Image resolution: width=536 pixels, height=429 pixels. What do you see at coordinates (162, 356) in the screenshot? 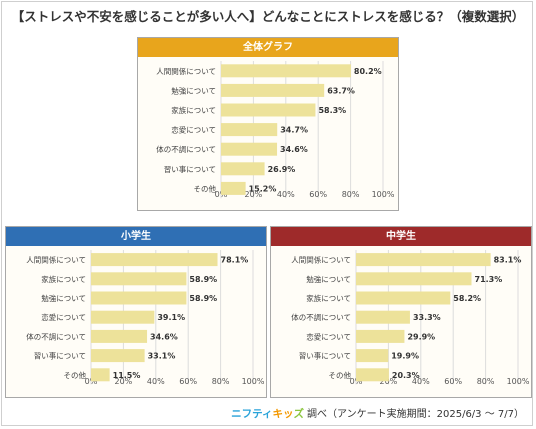
I see `value-label: 33.1%` at bounding box center [162, 356].